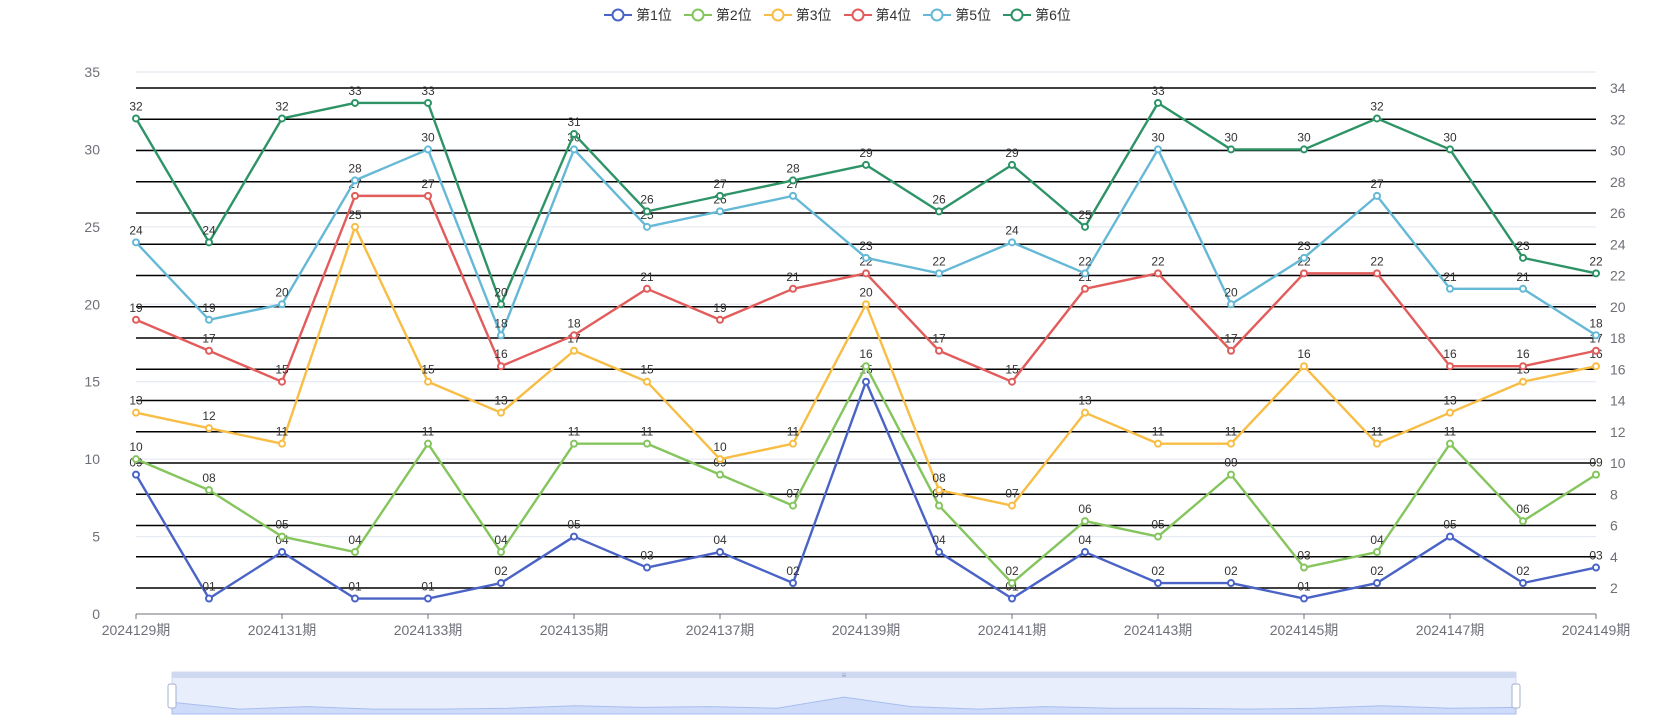 The width and height of the screenshot is (1675, 720). What do you see at coordinates (957, 15) in the screenshot?
I see `legend-item: 第5位` at bounding box center [957, 15].